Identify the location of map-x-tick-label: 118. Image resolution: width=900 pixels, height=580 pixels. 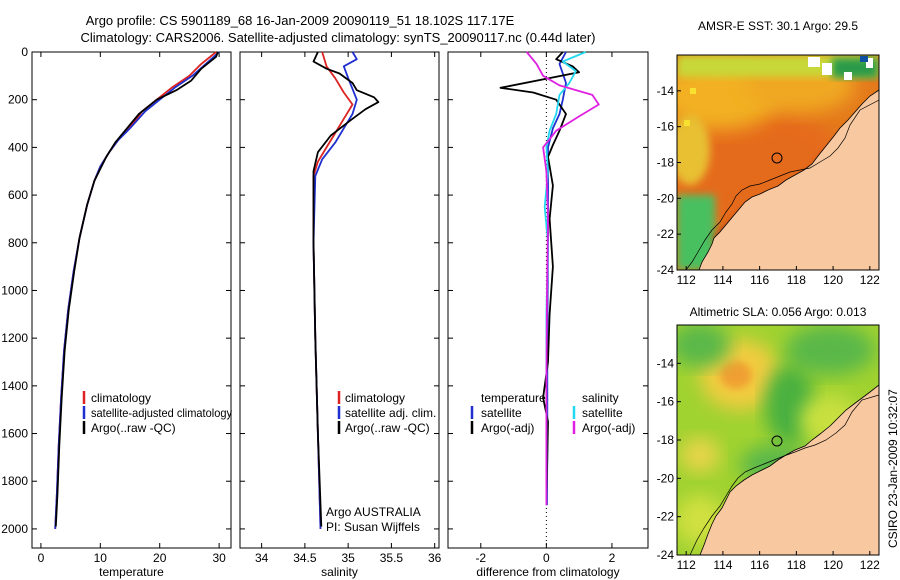
(796, 280).